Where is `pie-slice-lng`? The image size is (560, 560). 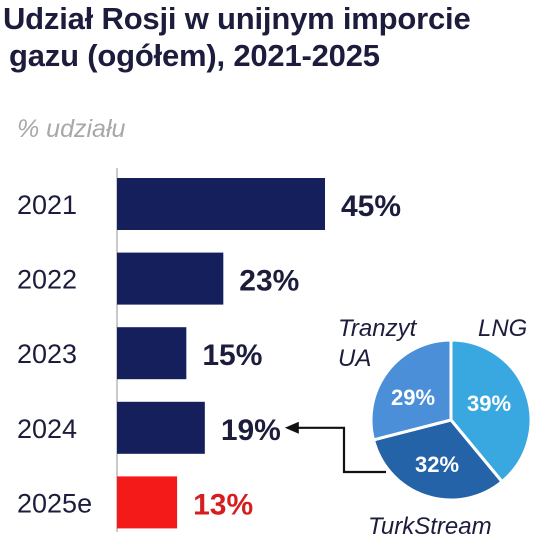 pie-slice-lng is located at coordinates (491, 411).